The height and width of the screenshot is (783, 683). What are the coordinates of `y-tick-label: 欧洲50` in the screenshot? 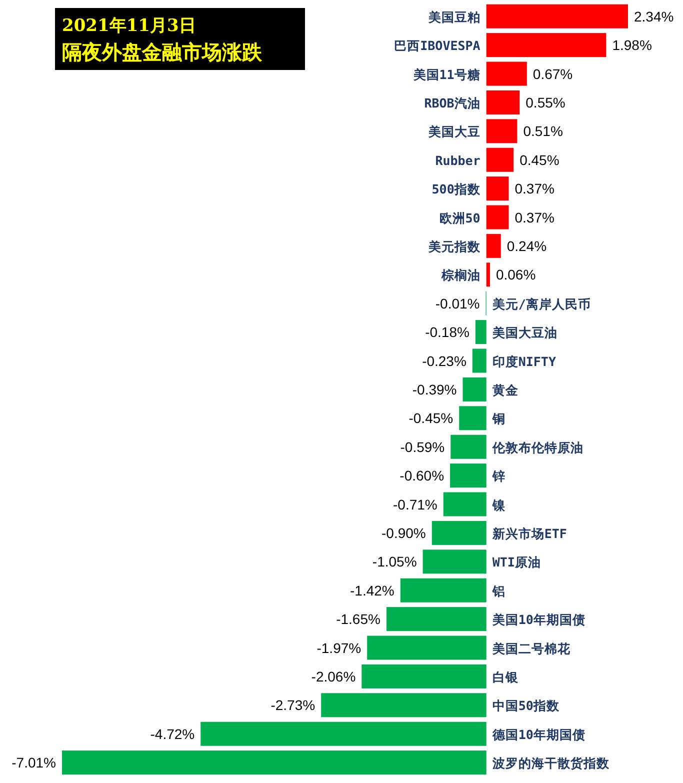 It's located at (459, 218).